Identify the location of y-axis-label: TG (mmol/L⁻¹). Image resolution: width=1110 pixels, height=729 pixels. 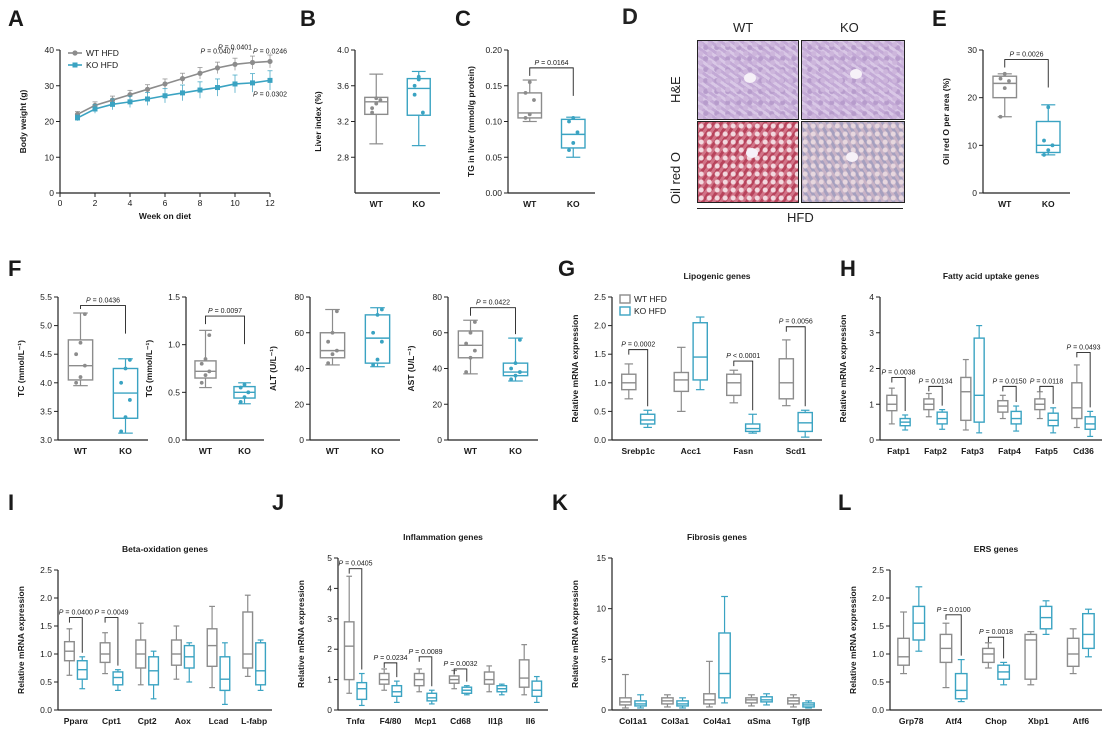
(149, 369).